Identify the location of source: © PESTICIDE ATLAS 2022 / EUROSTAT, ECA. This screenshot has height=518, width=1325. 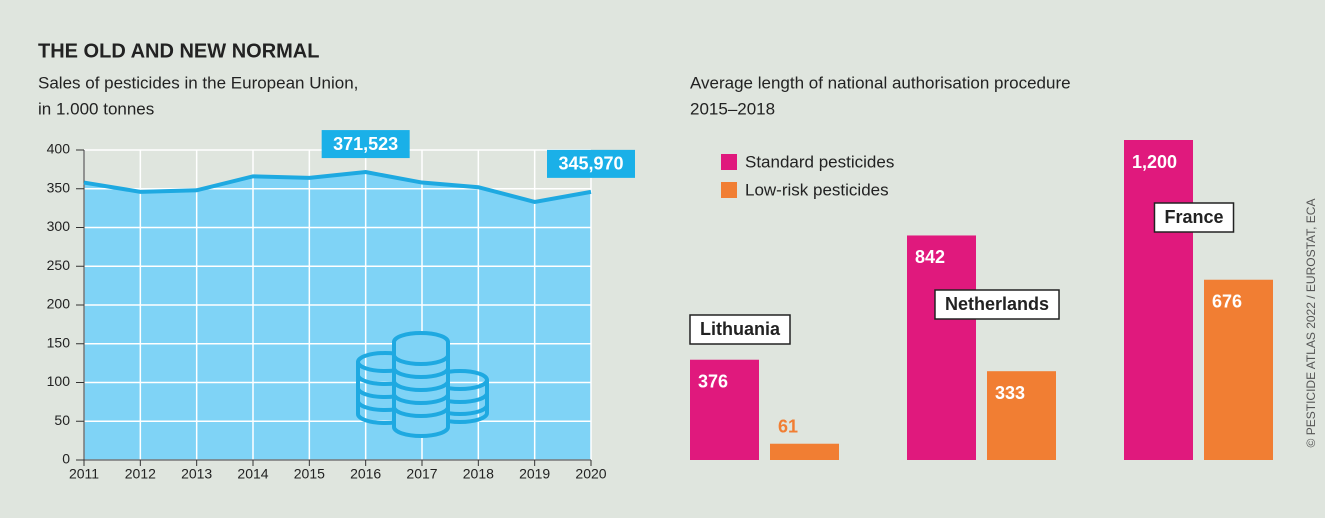
(1311, 323).